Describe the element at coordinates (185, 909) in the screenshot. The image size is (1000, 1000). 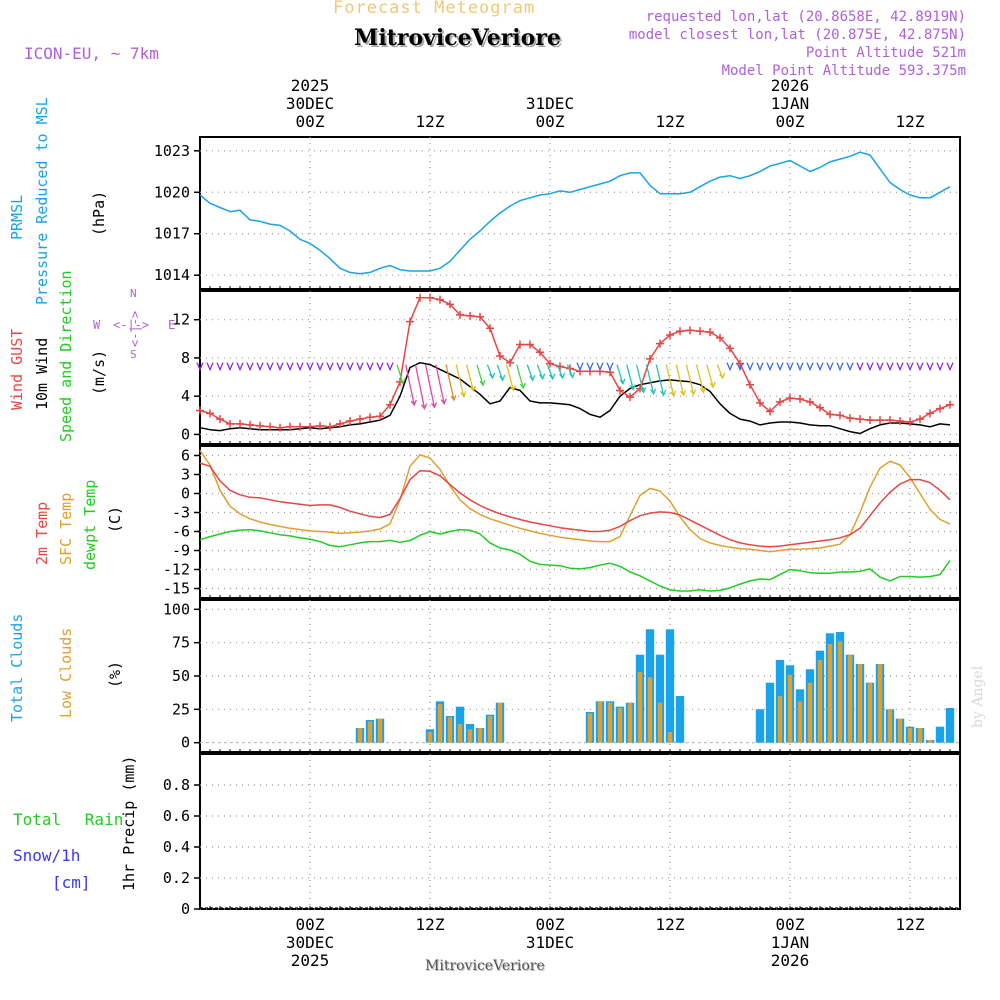
I see `precip-ytick-label: 0` at that location.